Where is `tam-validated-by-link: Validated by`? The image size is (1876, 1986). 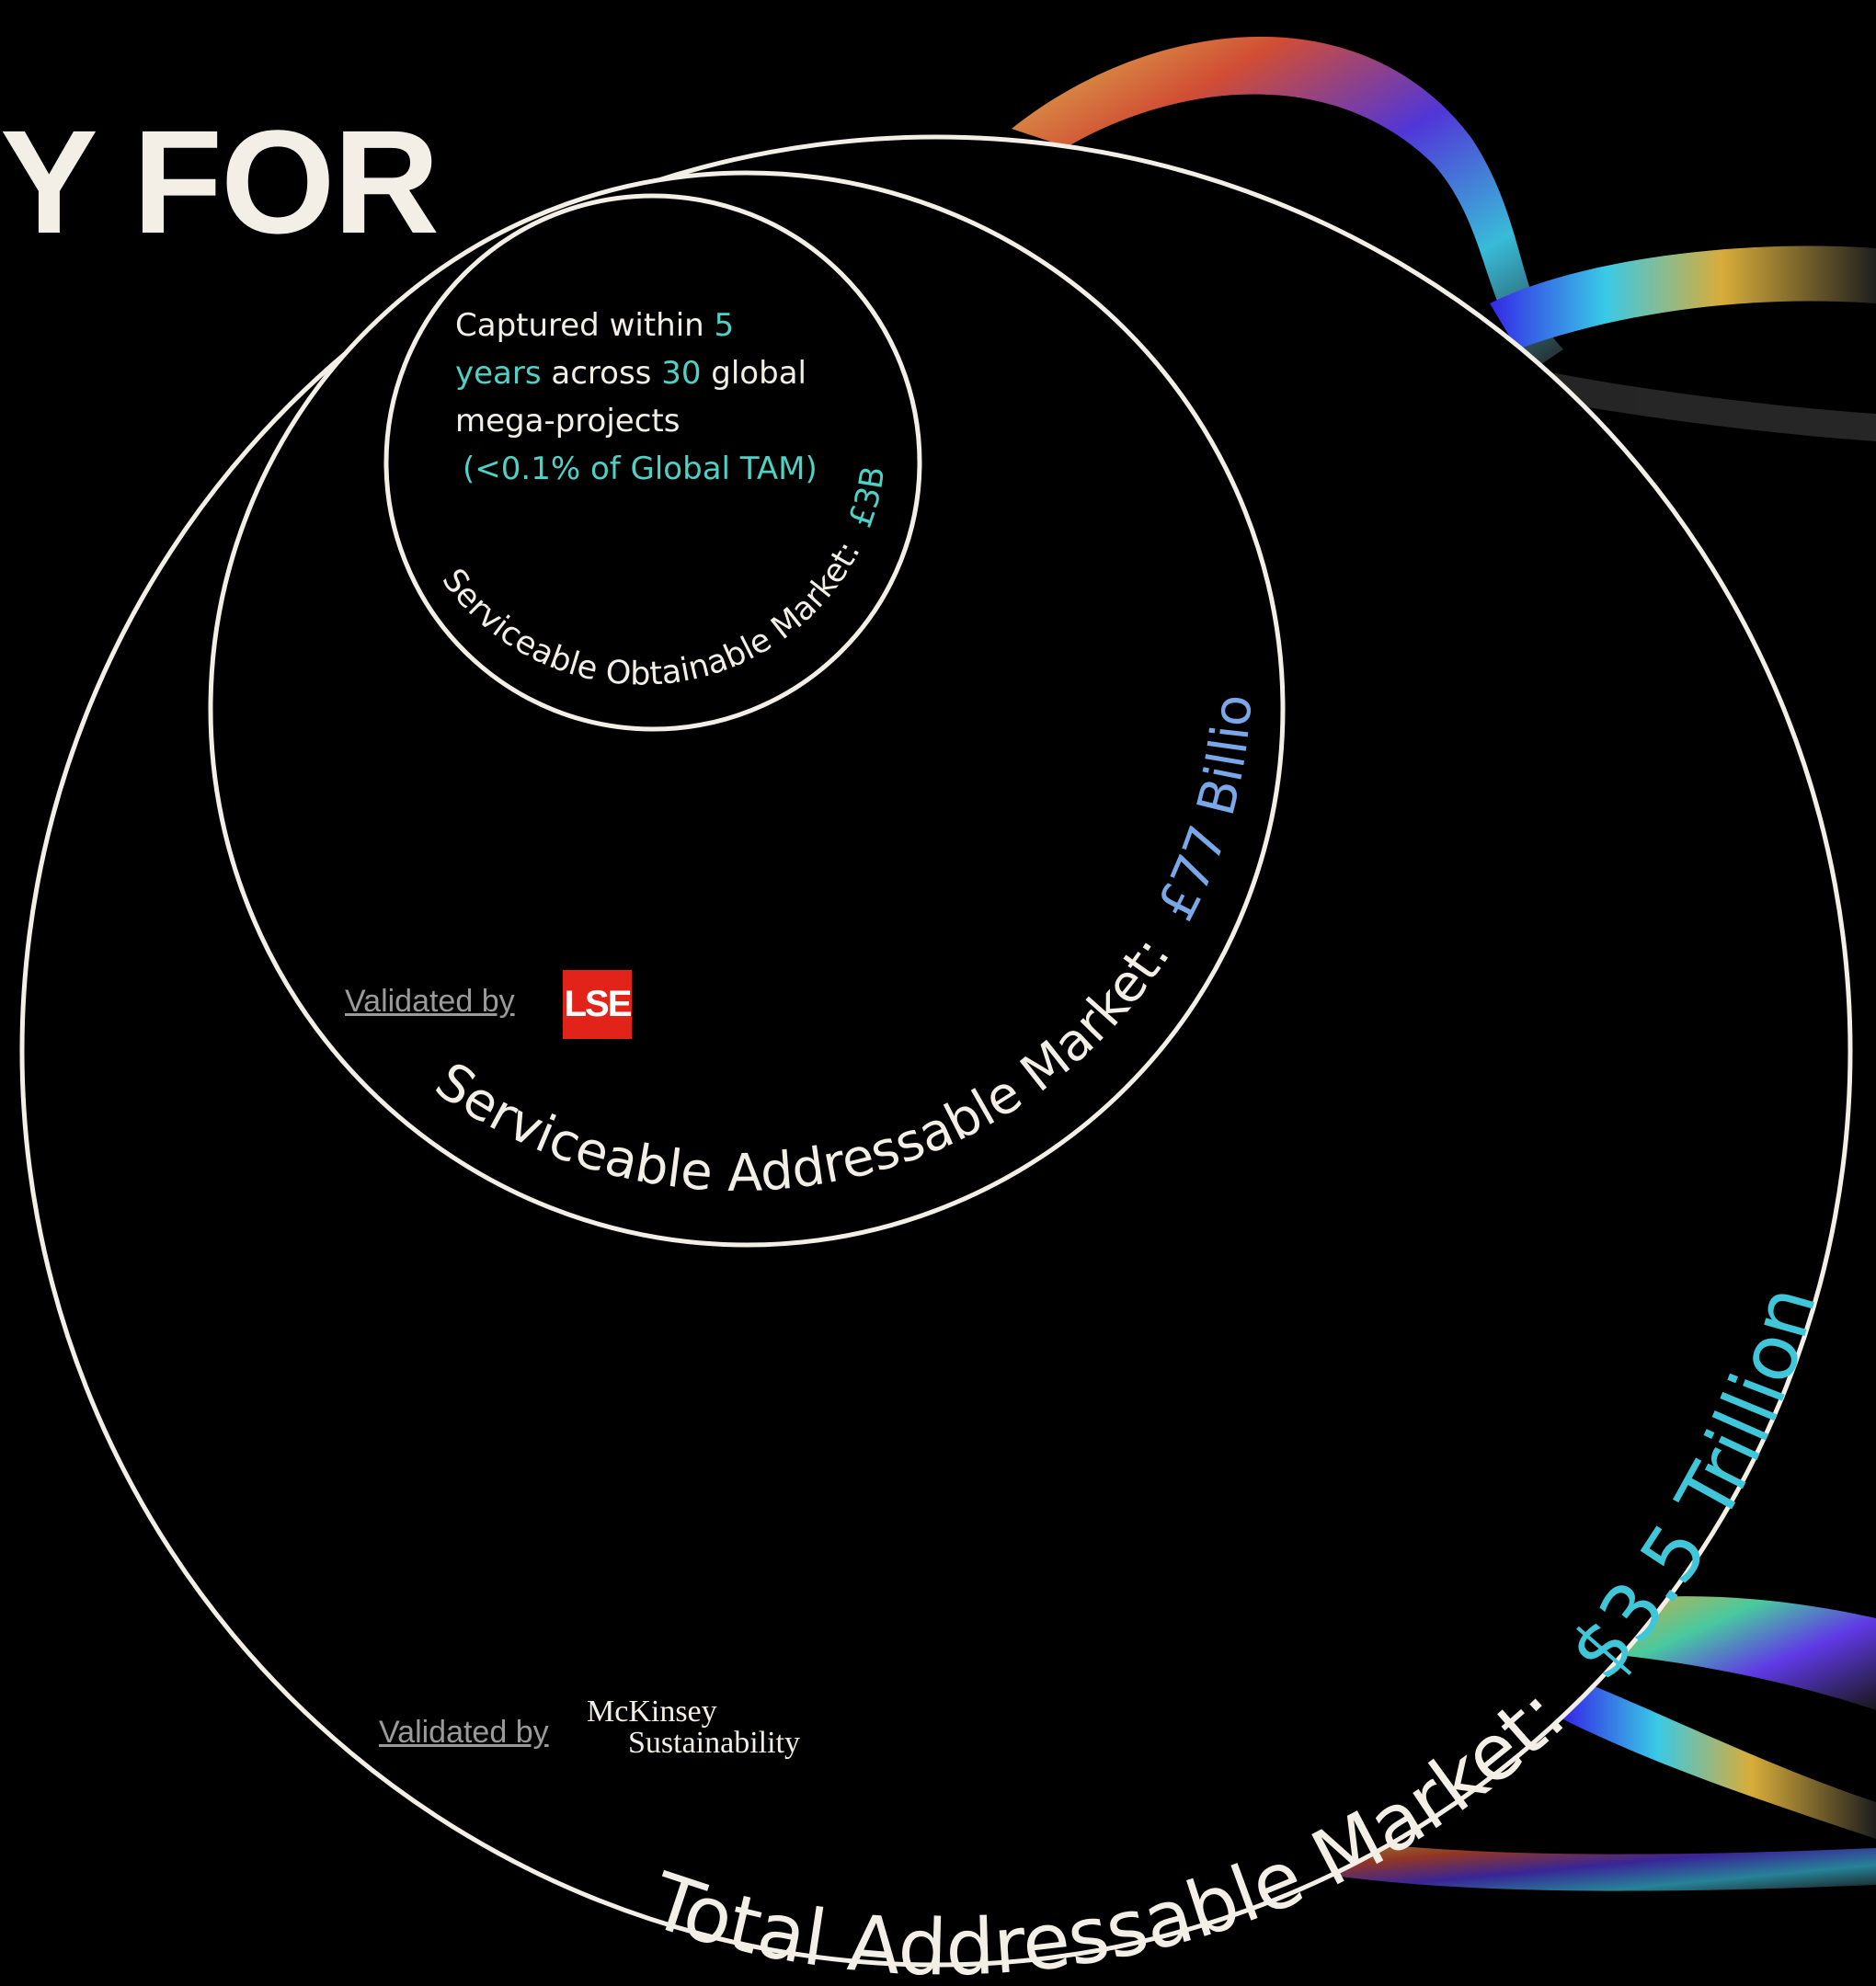 tam-validated-by-link: Validated by is located at coordinates (464, 1732).